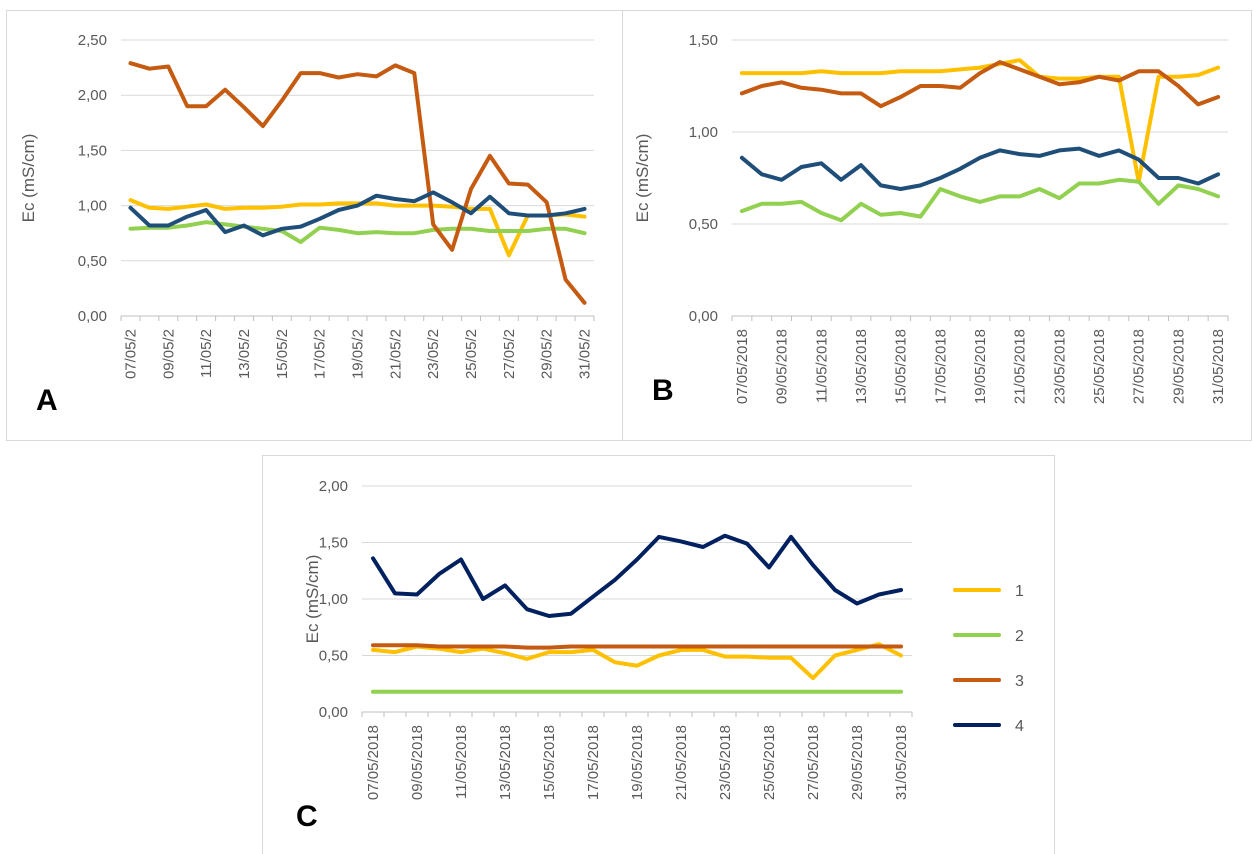 This screenshot has height=854, width=1253. What do you see at coordinates (681, 762) in the screenshot?
I see `chart-c-x-tick-label: 21/05/2018` at bounding box center [681, 762].